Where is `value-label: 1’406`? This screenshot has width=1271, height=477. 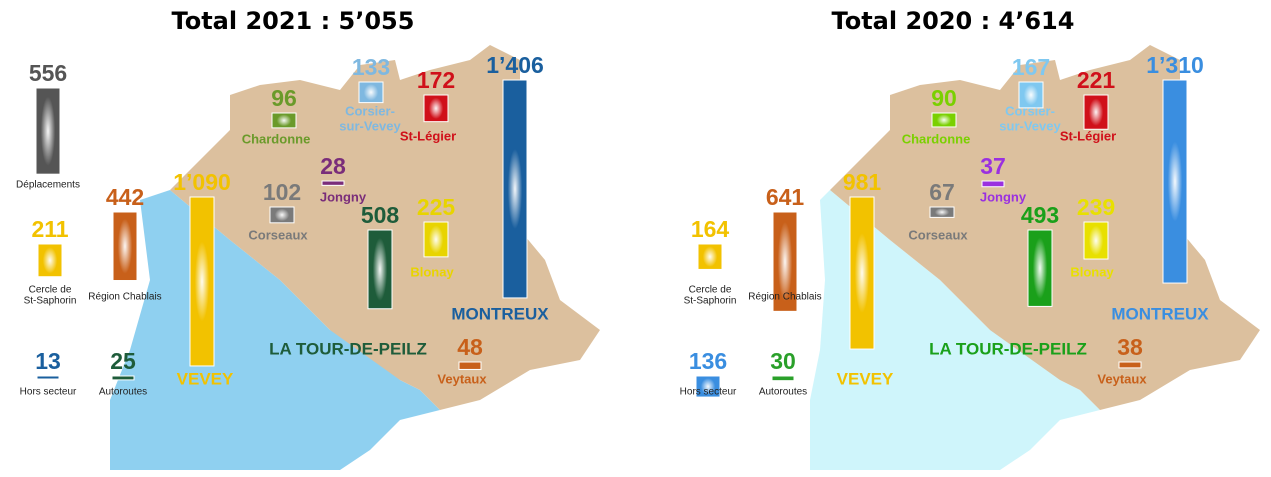 value-label: 1’406 is located at coordinates (515, 65).